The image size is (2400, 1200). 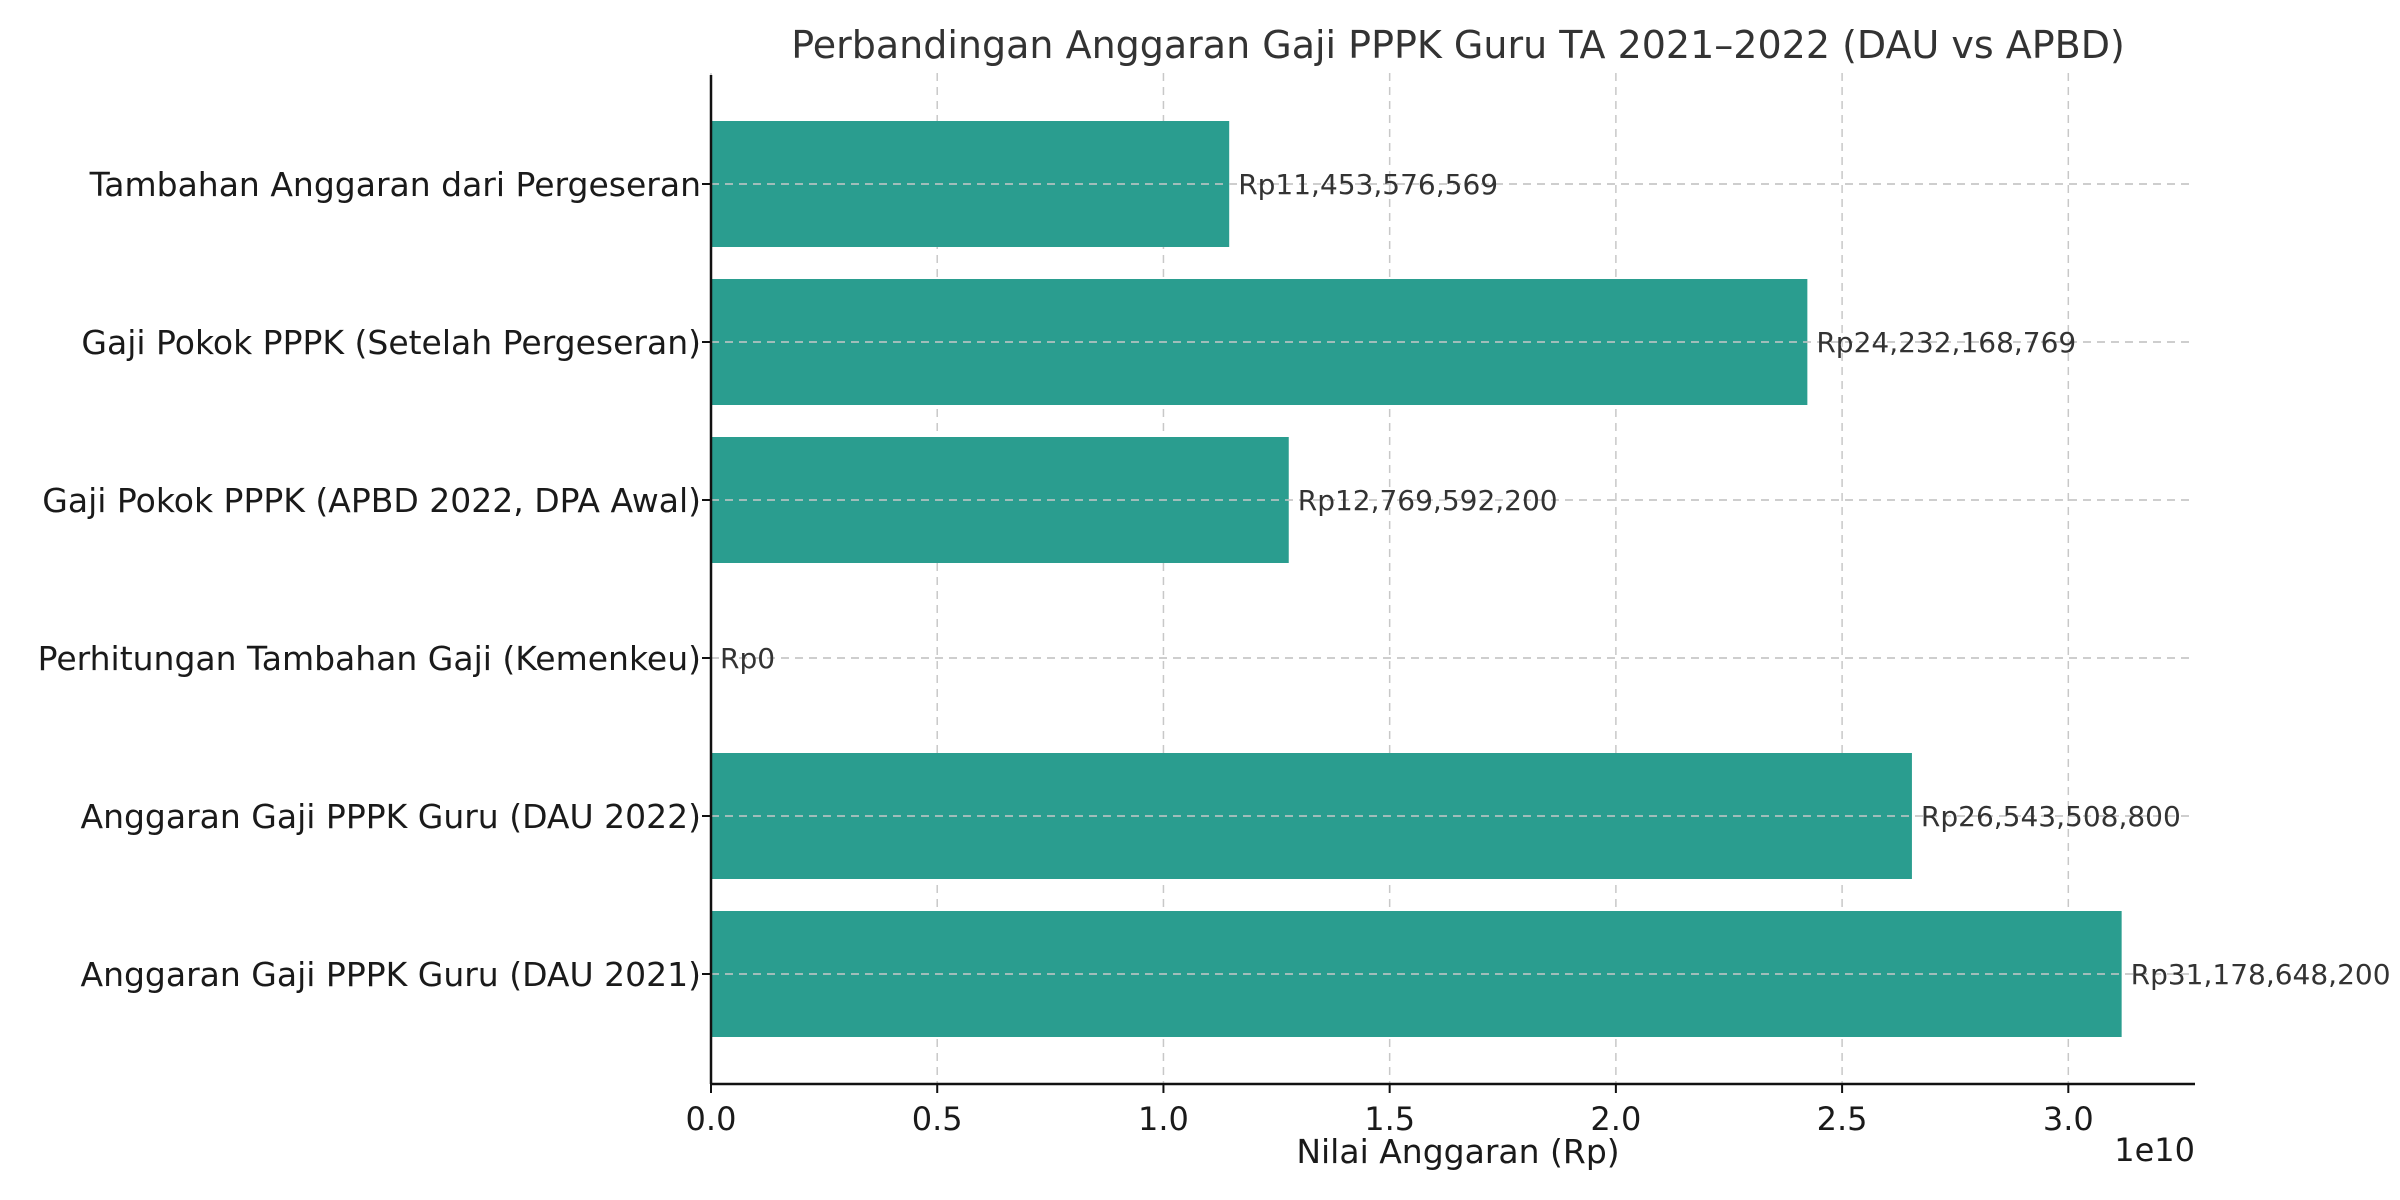 I want to click on bar-value-label: Rp31,178,648,200, so click(x=2261, y=974).